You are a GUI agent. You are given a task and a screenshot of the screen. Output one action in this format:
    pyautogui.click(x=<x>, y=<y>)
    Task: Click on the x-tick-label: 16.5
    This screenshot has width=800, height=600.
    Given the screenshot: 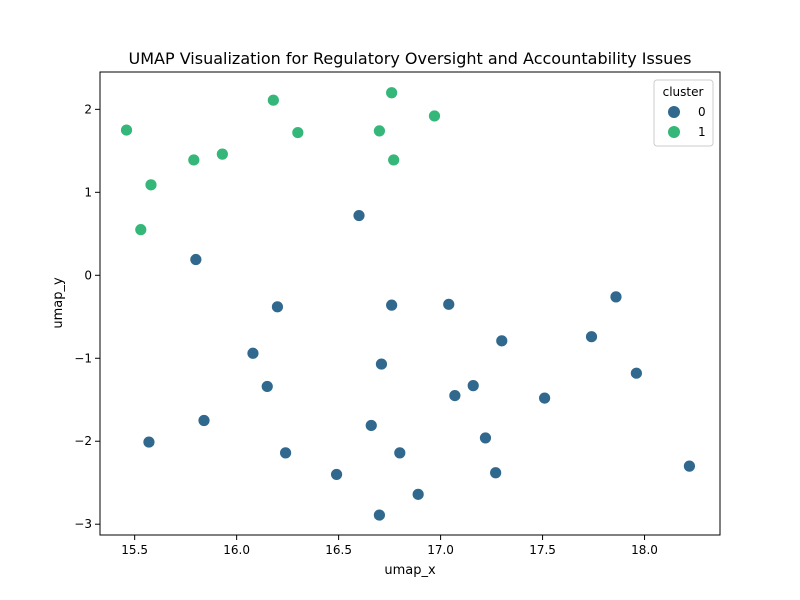 What is the action you would take?
    pyautogui.click(x=338, y=550)
    